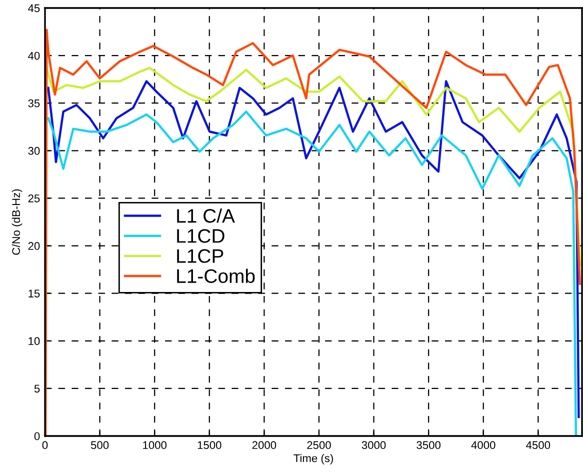  Describe the element at coordinates (37, 388) in the screenshot. I see `y-tick-label: 5` at that location.